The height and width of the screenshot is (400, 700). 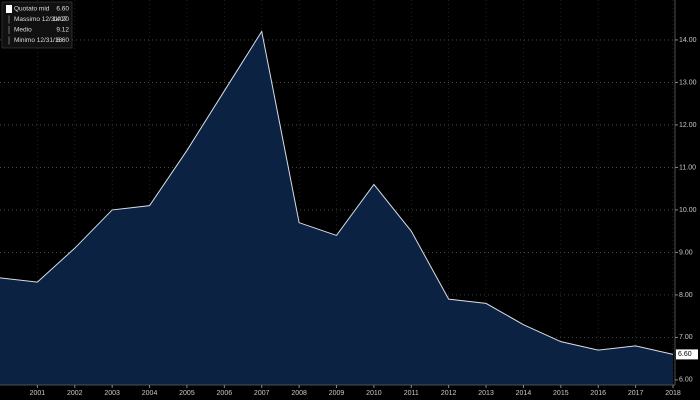 I want to click on x-tick-label: 2017, so click(x=636, y=393).